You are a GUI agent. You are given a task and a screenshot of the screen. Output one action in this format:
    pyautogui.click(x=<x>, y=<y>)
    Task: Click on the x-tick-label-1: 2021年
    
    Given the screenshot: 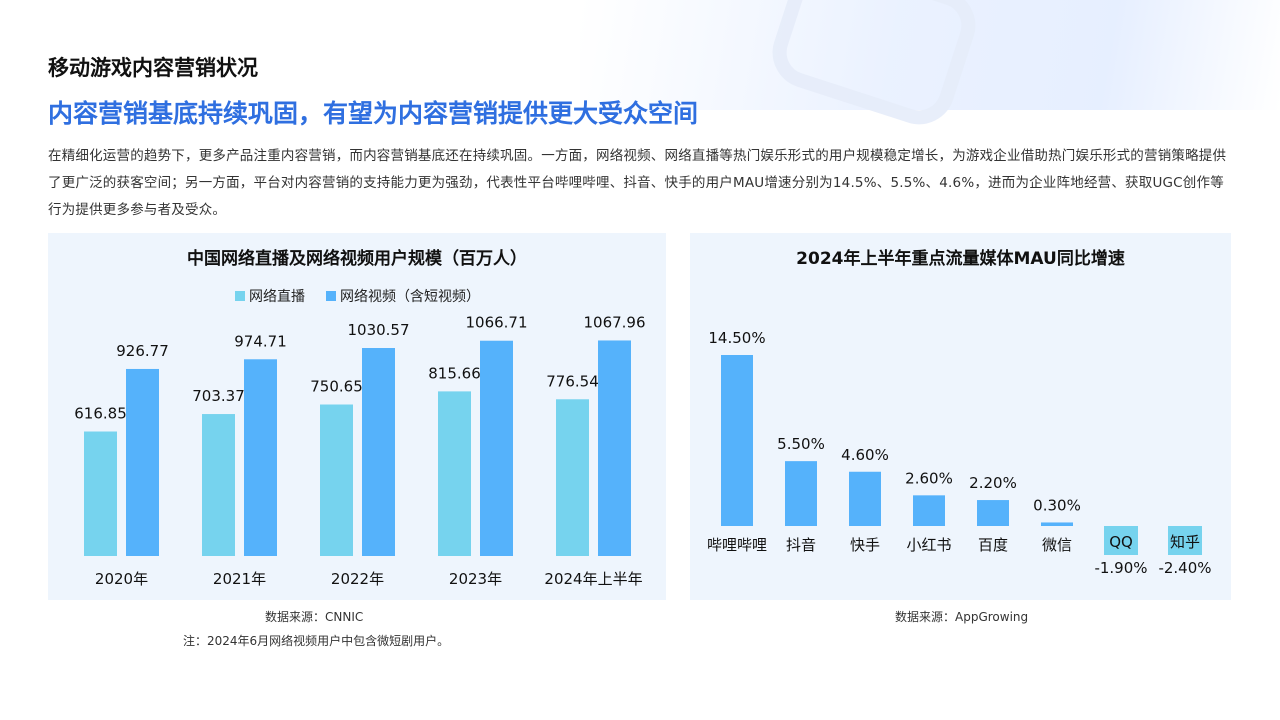 What is the action you would take?
    pyautogui.click(x=239, y=579)
    